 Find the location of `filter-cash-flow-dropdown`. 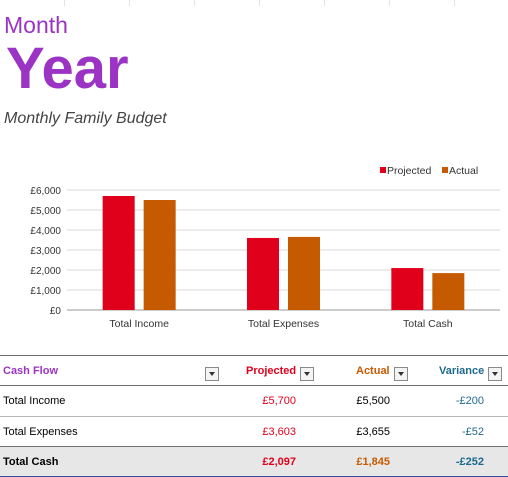

filter-cash-flow-dropdown is located at coordinates (212, 374).